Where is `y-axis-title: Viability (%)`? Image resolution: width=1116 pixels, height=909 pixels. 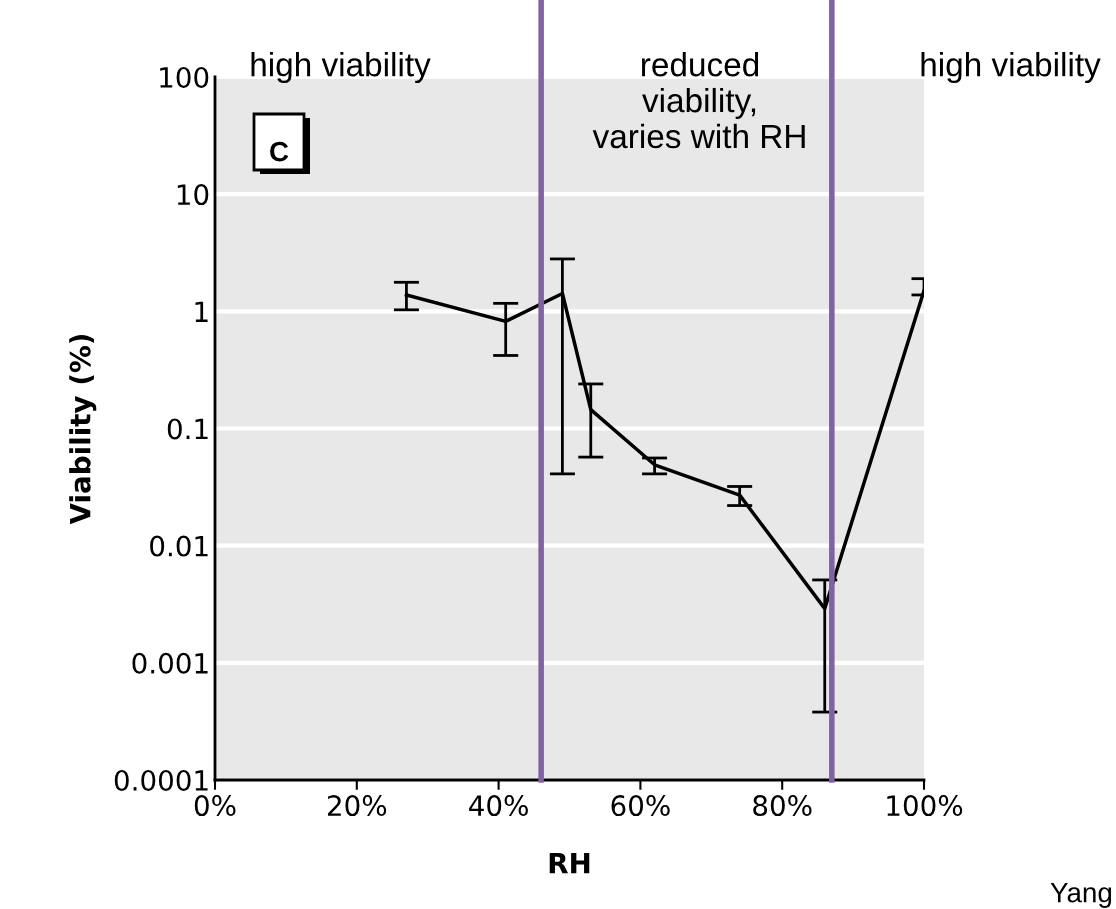 y-axis-title: Viability (%) is located at coordinates (83, 429).